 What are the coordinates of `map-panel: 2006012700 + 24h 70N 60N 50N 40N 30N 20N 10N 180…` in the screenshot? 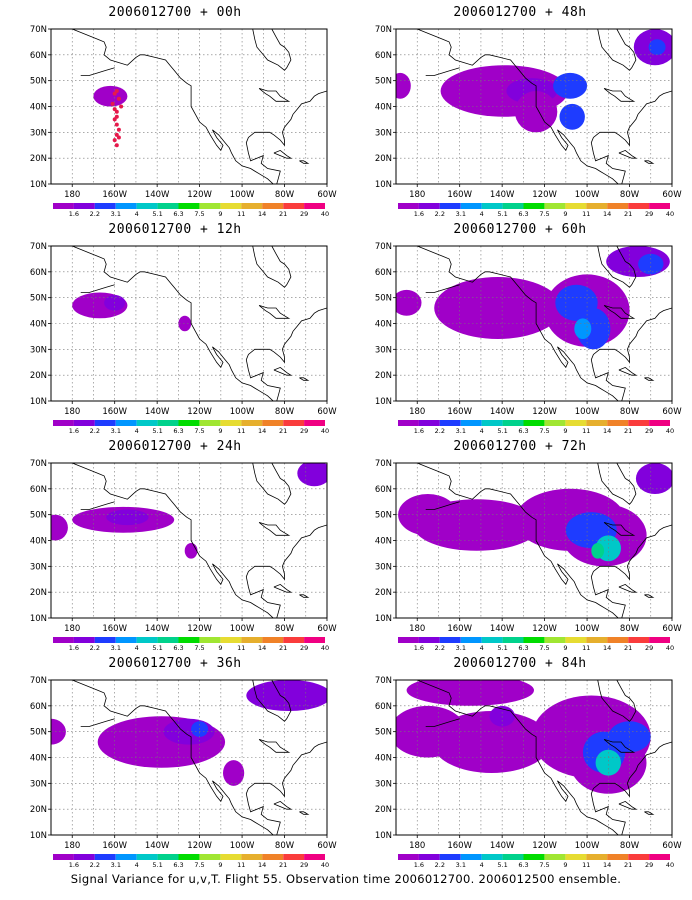 It's located at (176, 545).